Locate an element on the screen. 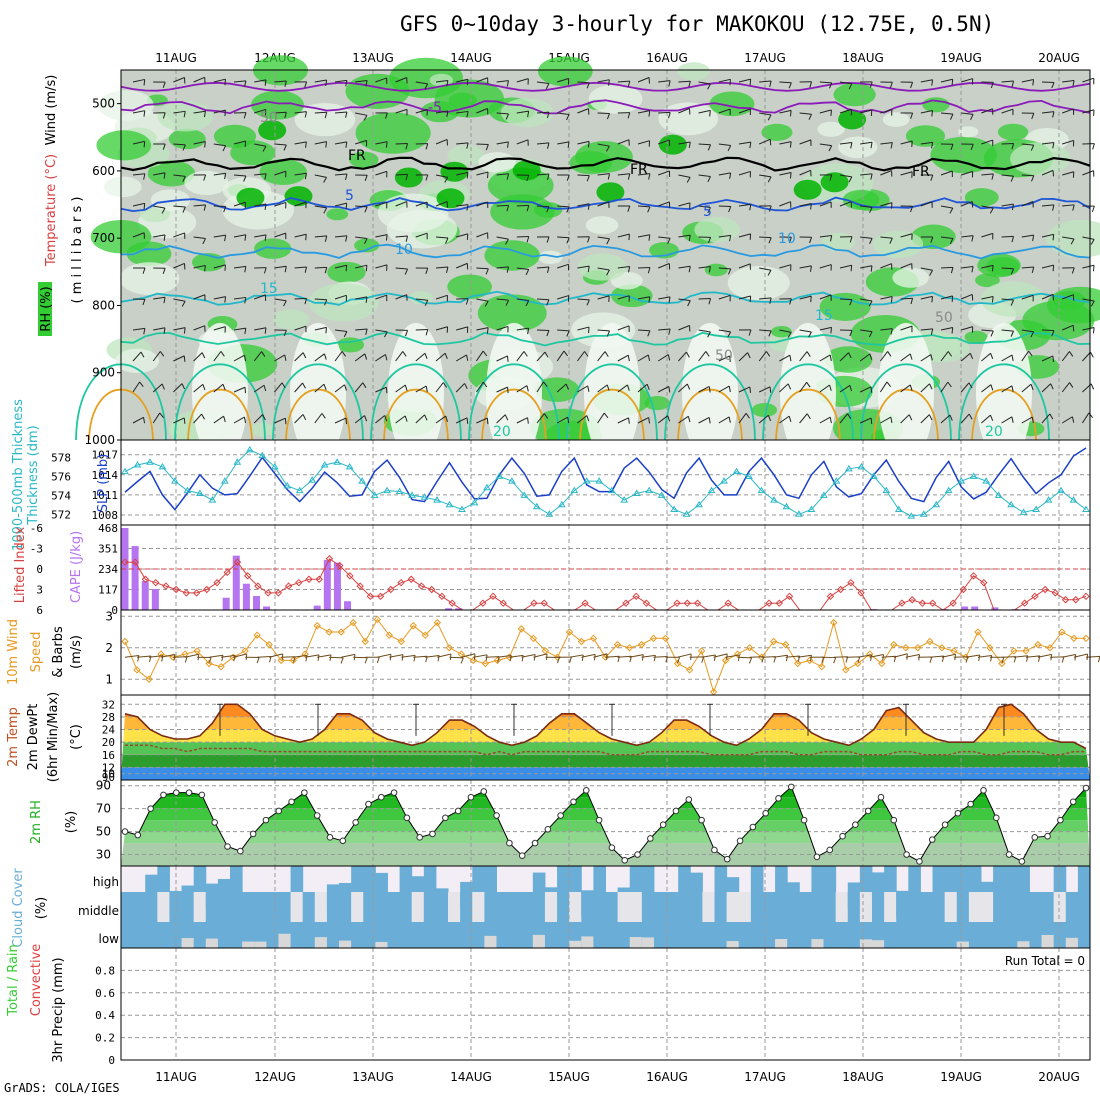 The image size is (1100, 1100). axis-label: Temperature (°C) is located at coordinates (51, 210).